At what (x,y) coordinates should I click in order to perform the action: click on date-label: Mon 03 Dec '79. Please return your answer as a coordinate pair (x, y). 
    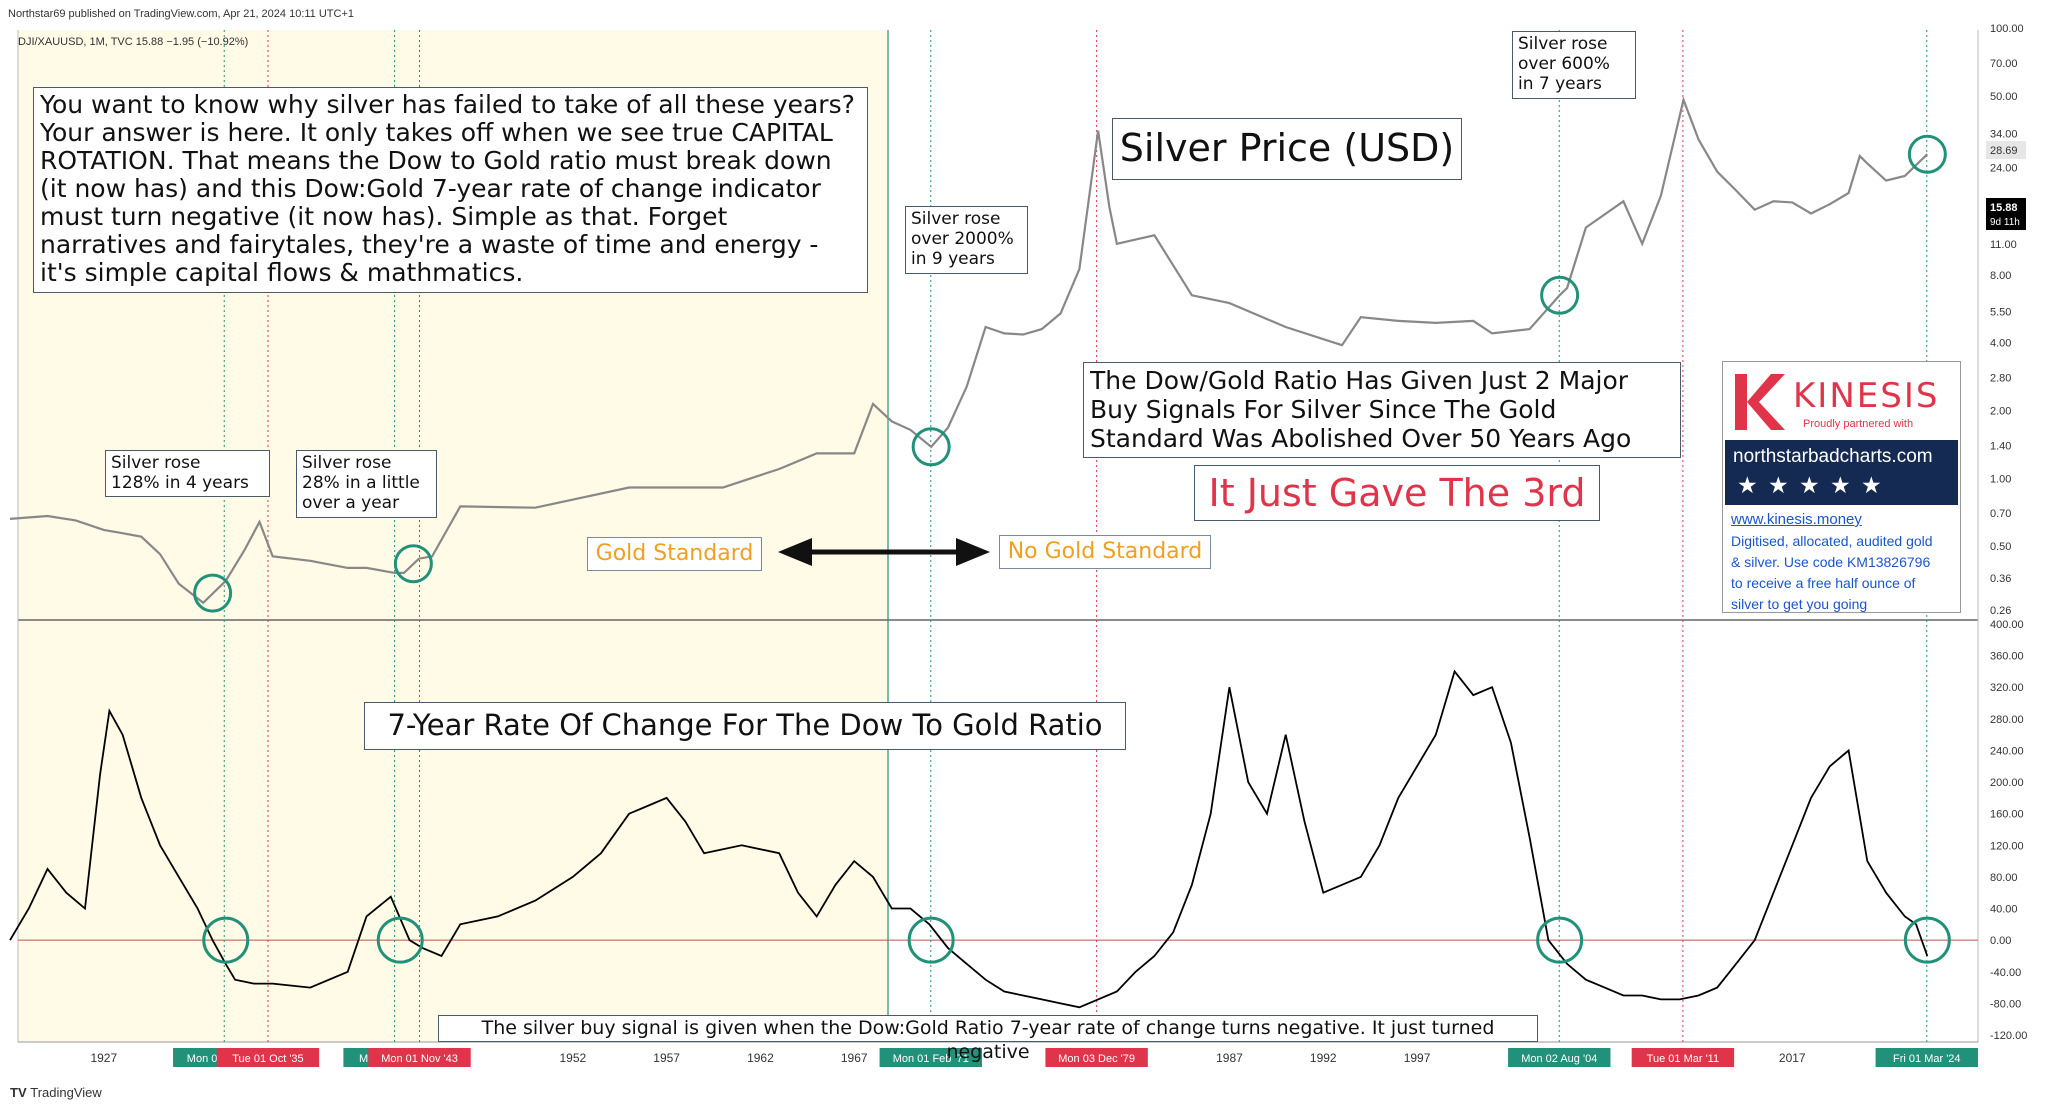
    Looking at the image, I should click on (1096, 1059).